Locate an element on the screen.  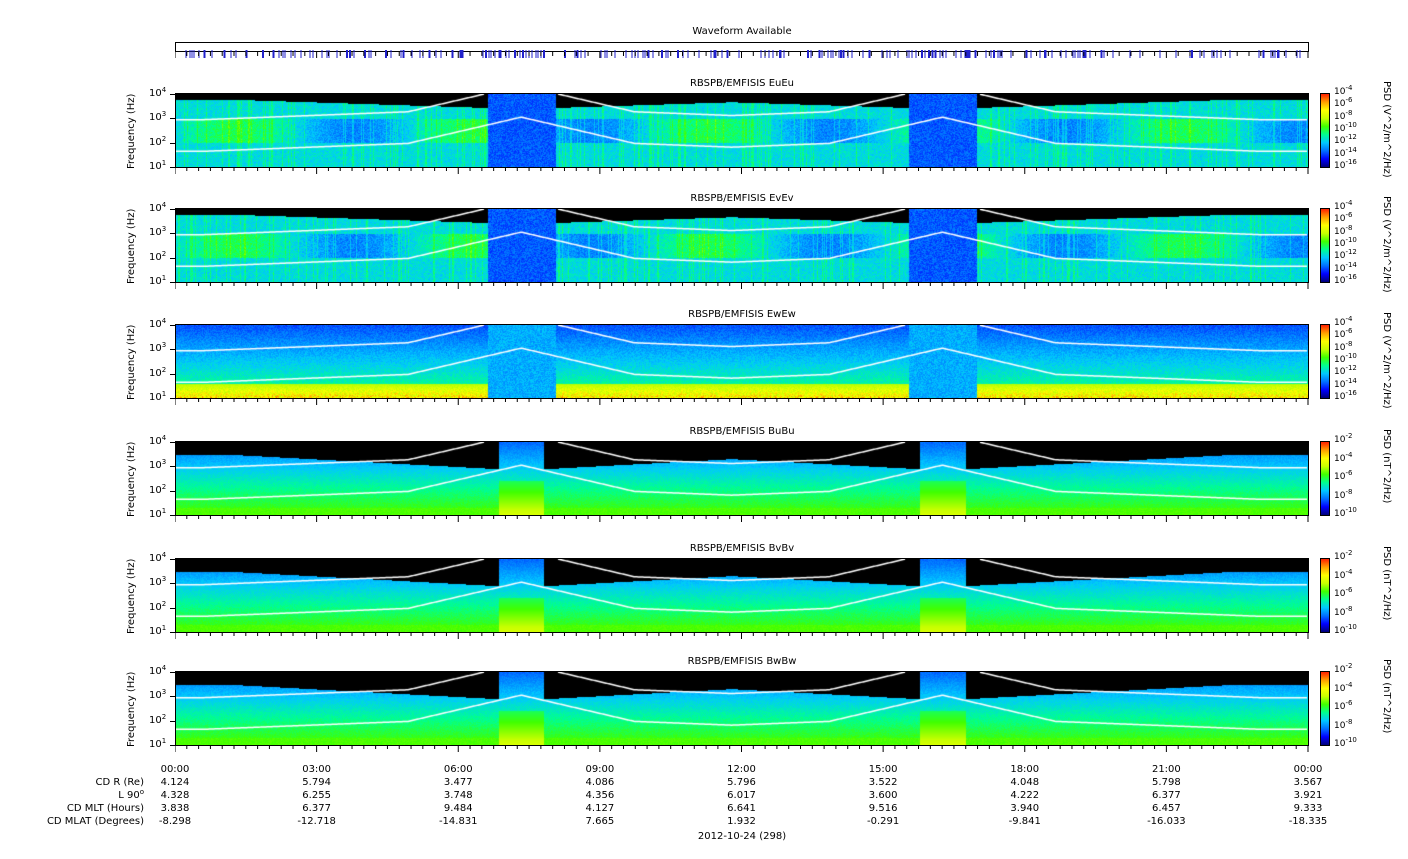
panel-title: RBSPB/EMFISIS BuBu is located at coordinates (742, 431).